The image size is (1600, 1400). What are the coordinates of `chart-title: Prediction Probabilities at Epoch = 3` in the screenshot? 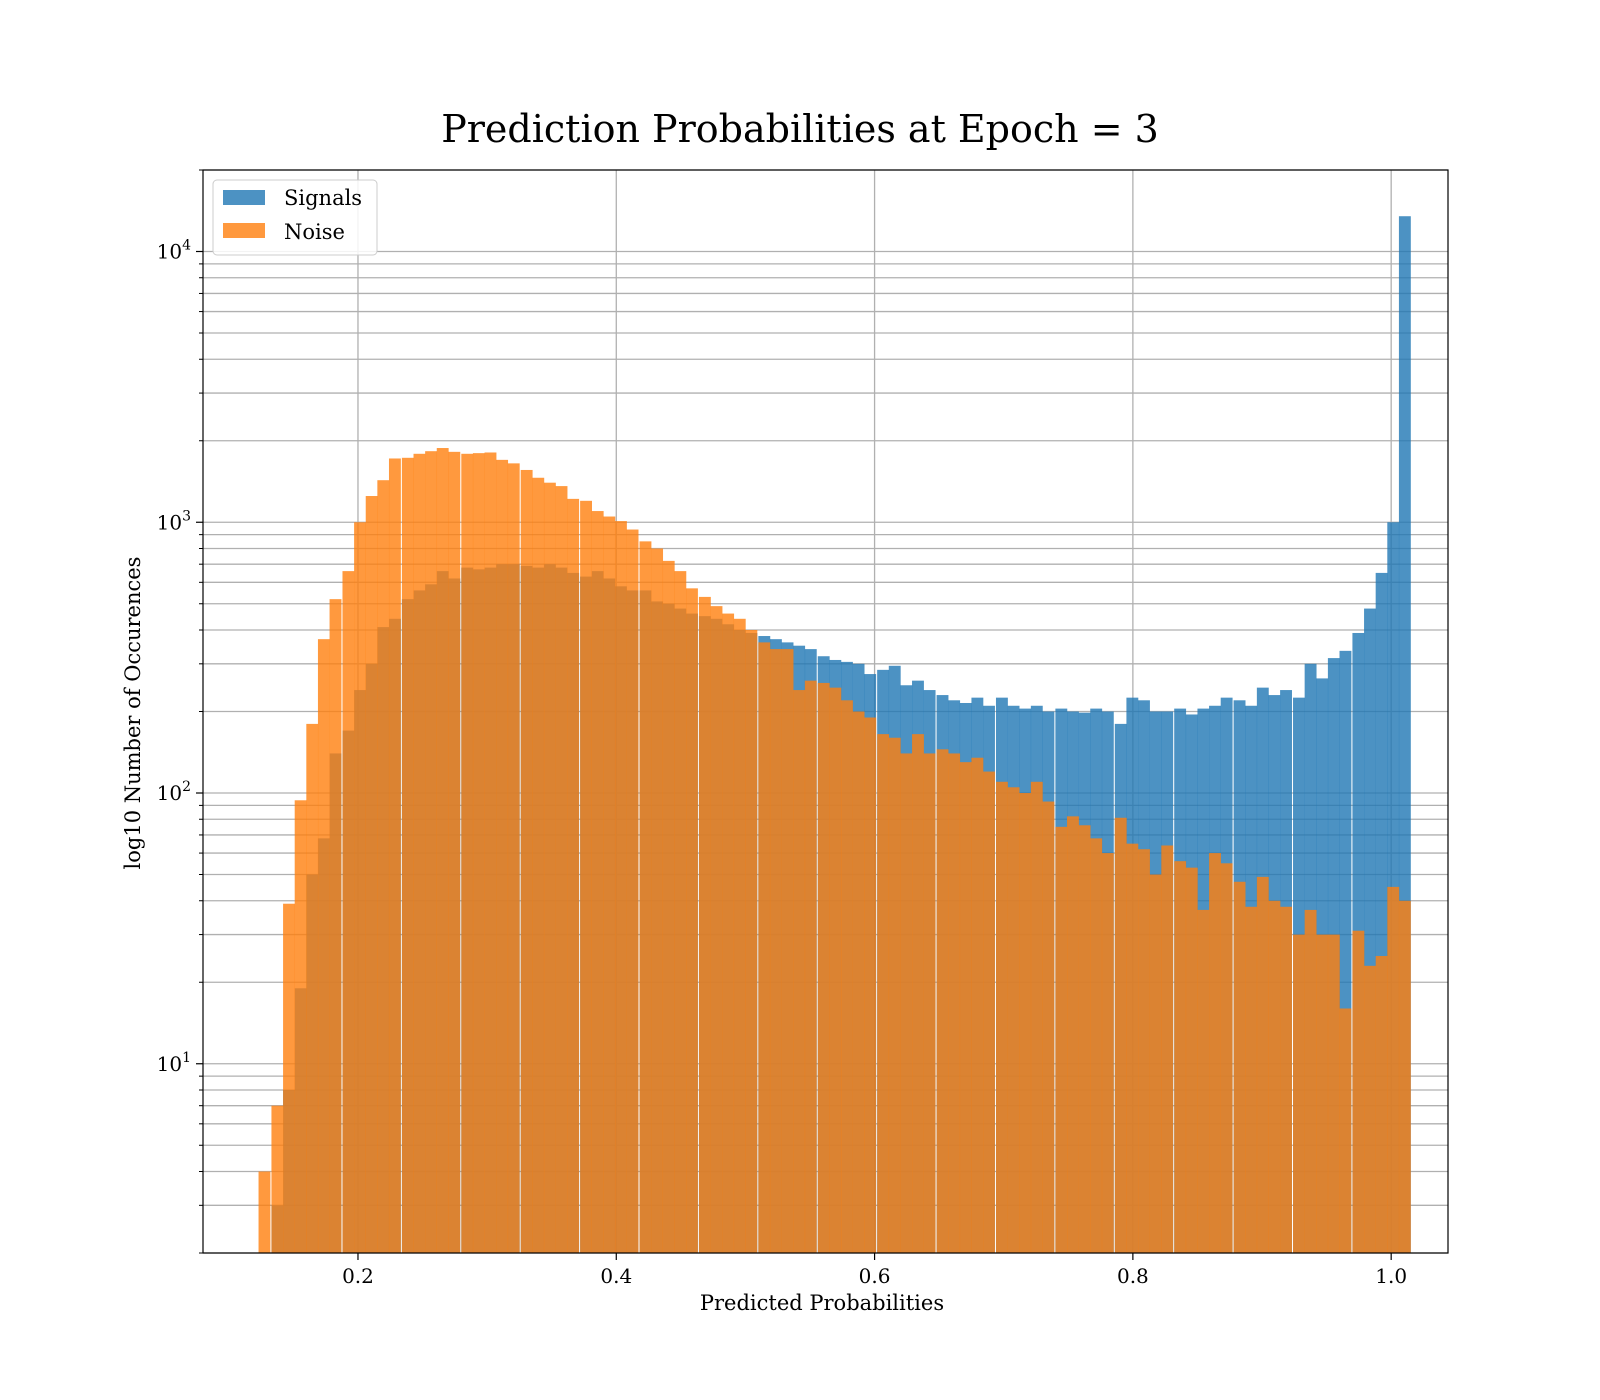 It's located at (800, 129).